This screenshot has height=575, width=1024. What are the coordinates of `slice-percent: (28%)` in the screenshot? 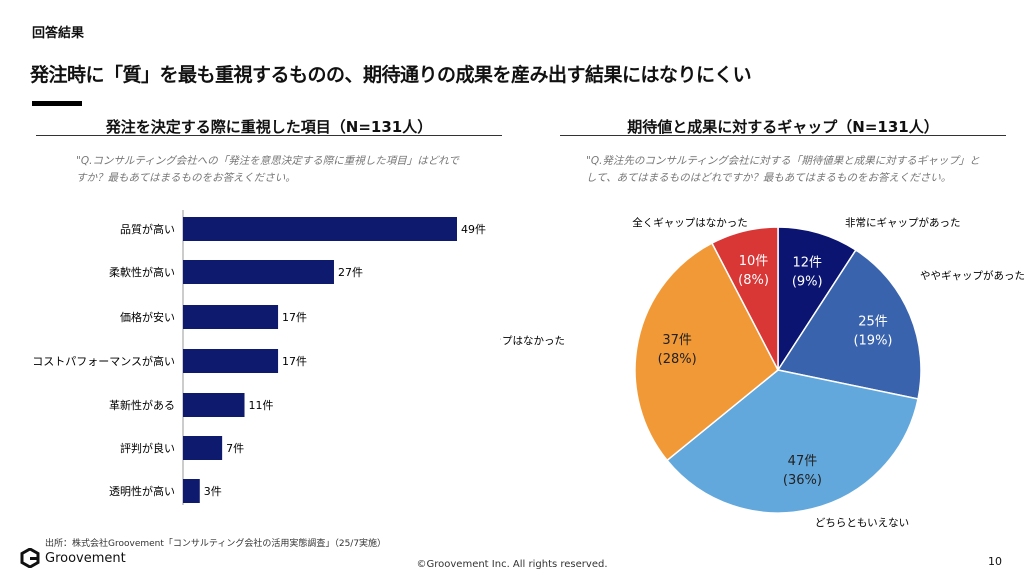 It's located at (677, 359).